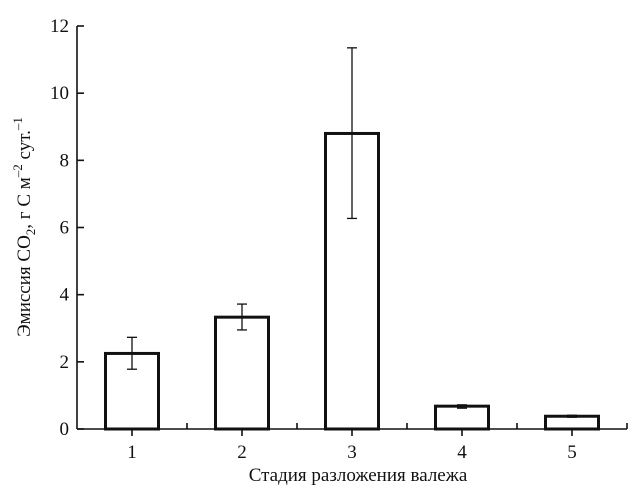 The height and width of the screenshot is (488, 635). I want to click on y-axis-ticks: 0 2 4 6 8 10 12, so click(67, 228).